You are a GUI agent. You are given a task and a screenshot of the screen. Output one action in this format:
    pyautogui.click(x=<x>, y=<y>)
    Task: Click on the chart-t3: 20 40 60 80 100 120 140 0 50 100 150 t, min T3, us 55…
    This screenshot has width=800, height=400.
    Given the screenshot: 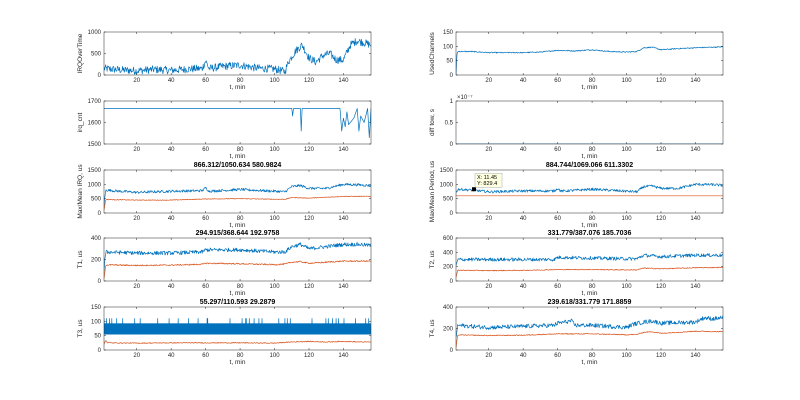 What is the action you would take?
    pyautogui.click(x=224, y=332)
    